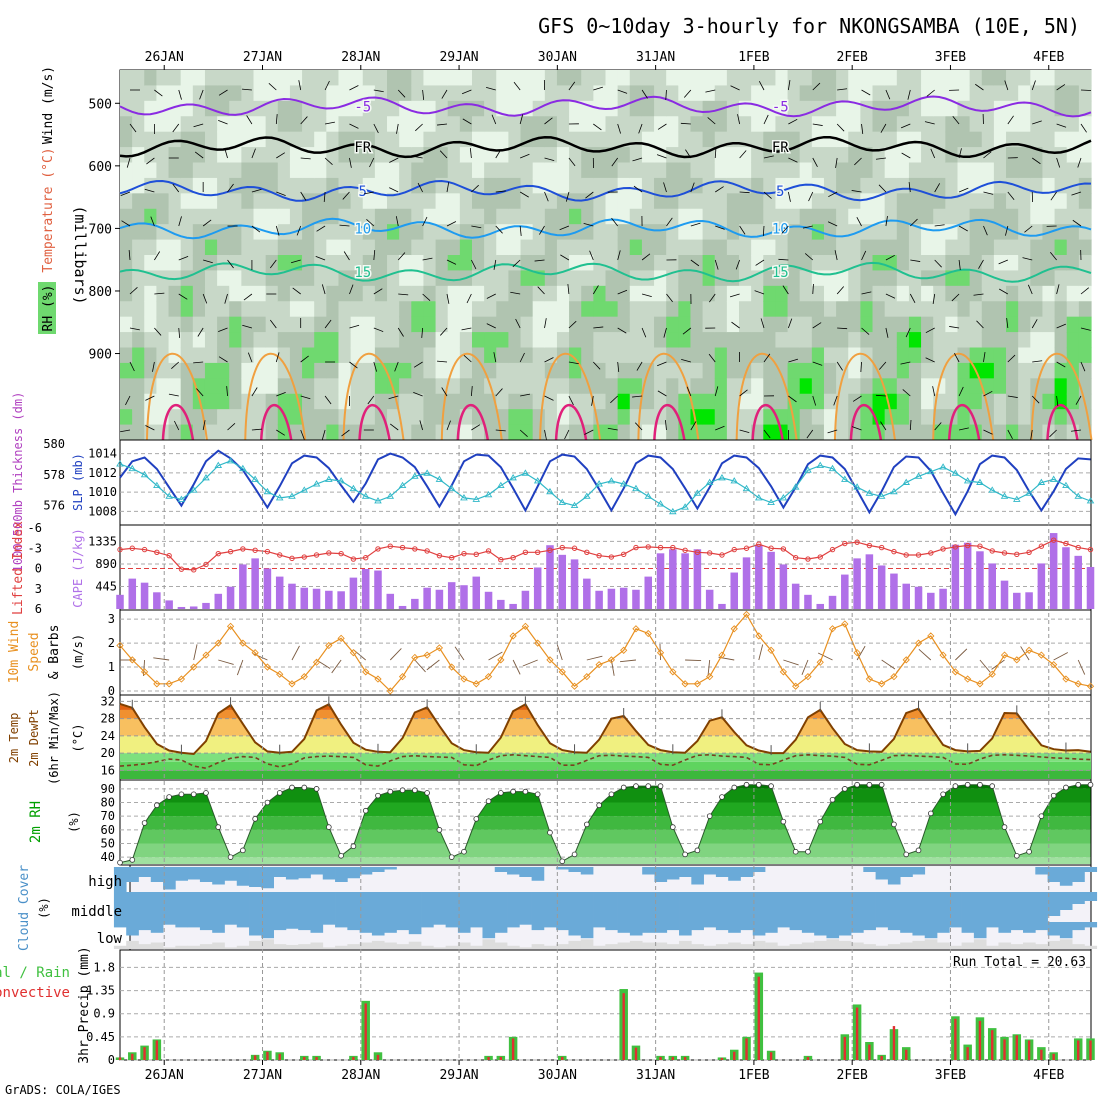  I want to click on rh-tick-label: 80, so click(108, 803).